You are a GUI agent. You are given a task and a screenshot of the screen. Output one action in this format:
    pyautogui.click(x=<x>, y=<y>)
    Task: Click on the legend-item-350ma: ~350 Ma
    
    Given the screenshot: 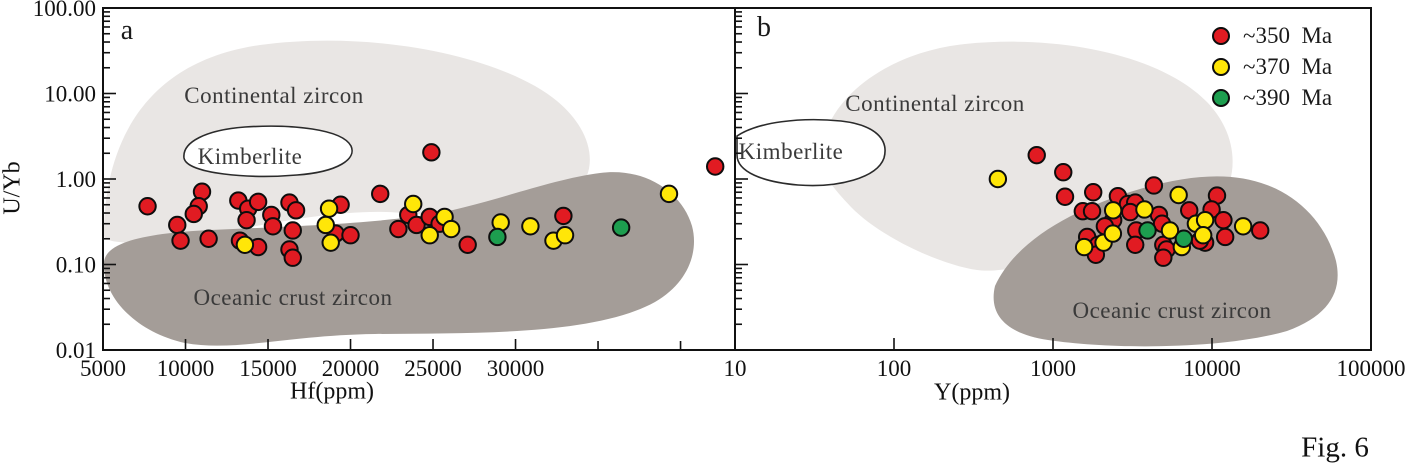 What is the action you would take?
    pyautogui.click(x=1272, y=35)
    